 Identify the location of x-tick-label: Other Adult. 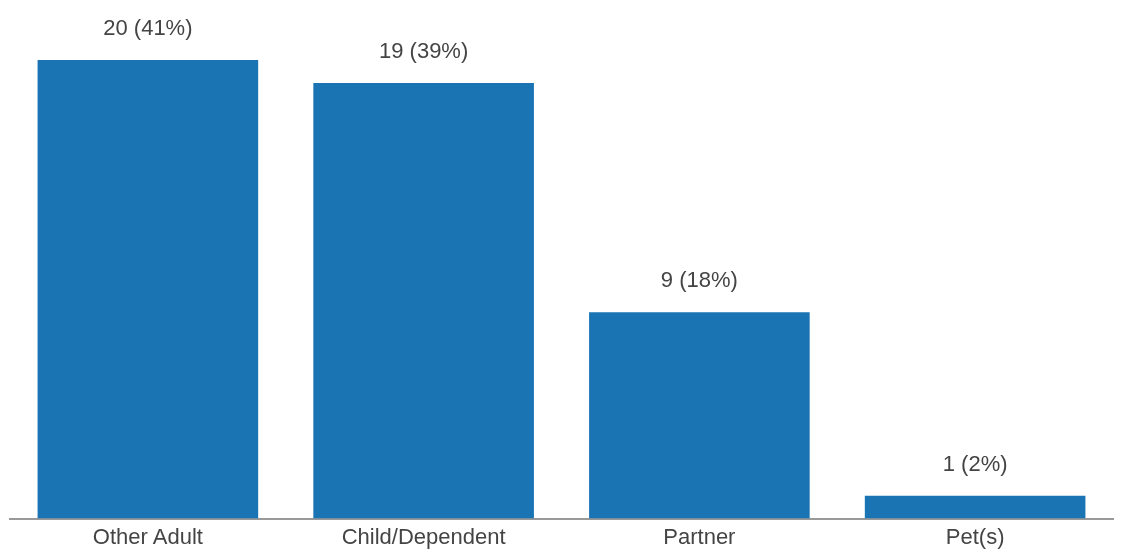
(147, 536).